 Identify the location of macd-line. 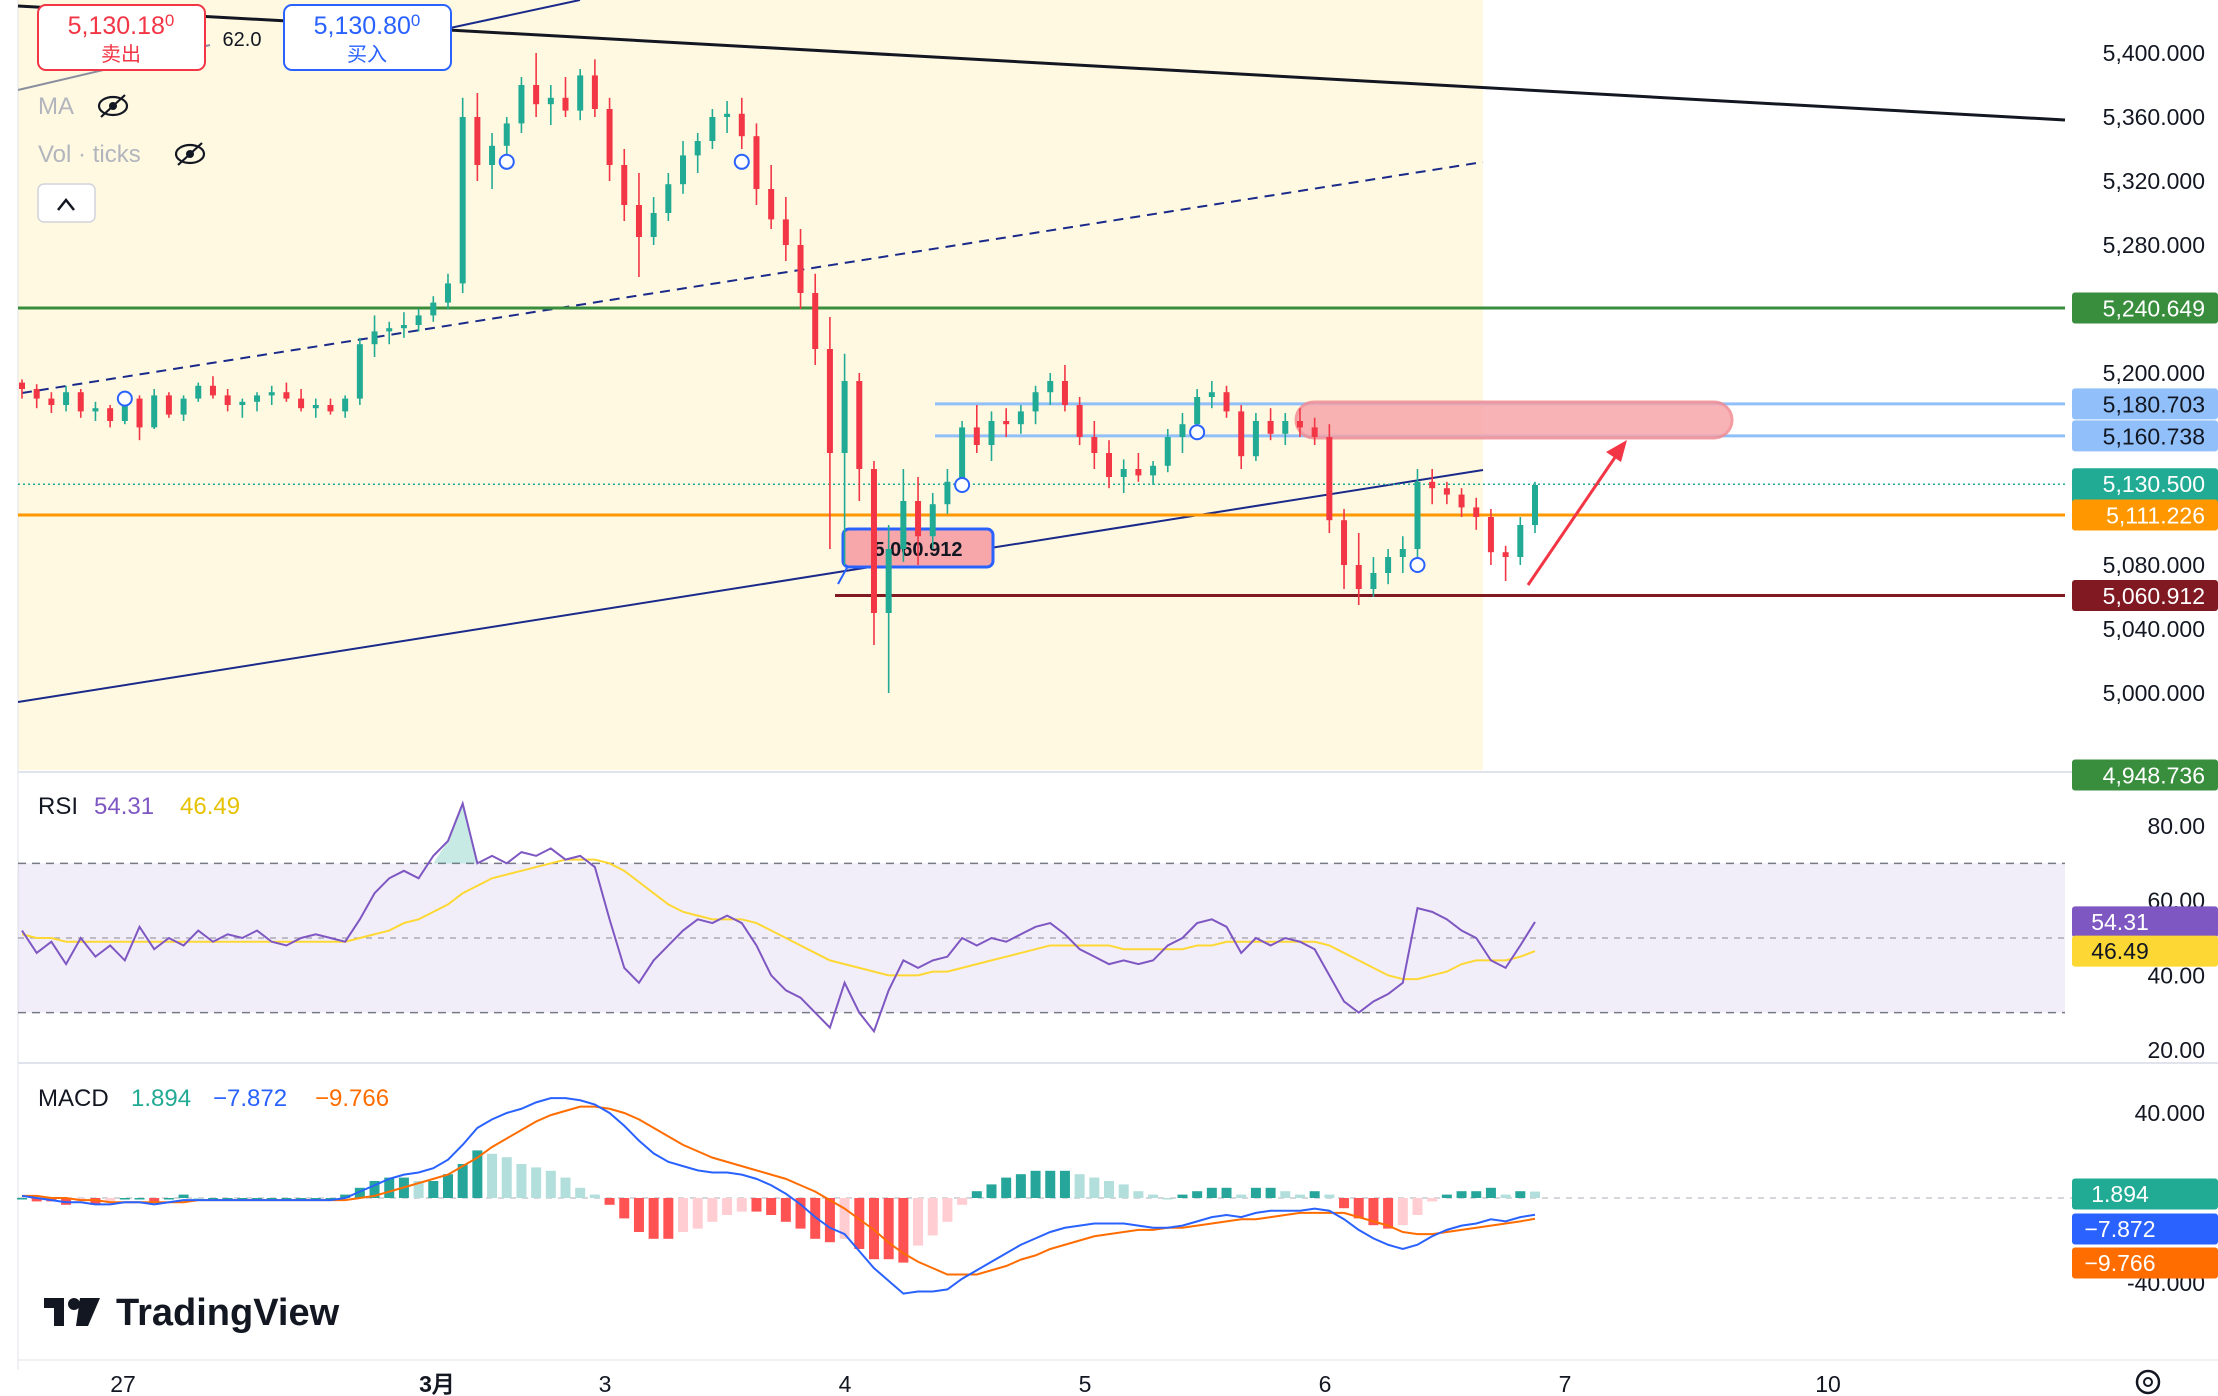
(778, 1196).